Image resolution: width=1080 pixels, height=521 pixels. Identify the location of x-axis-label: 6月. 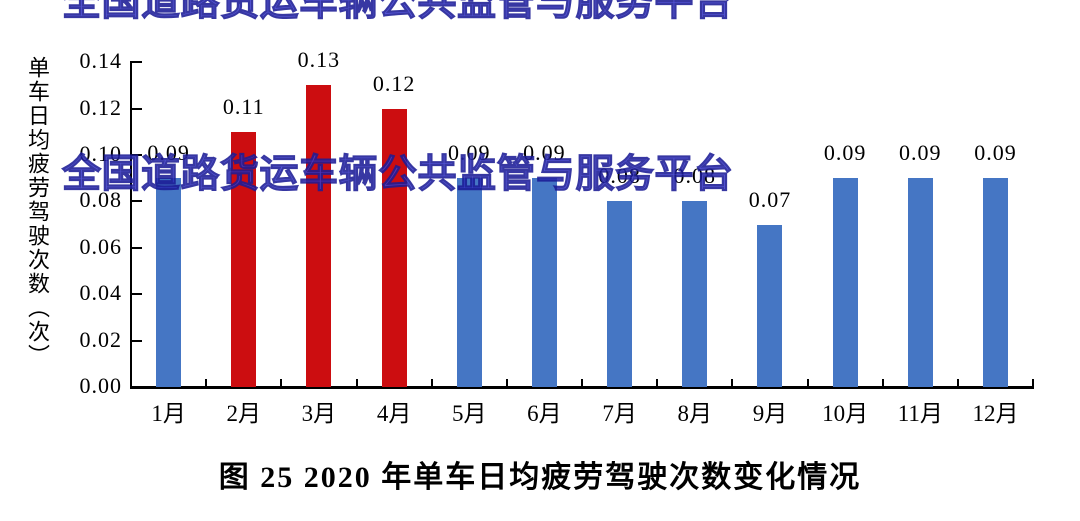
(544, 413).